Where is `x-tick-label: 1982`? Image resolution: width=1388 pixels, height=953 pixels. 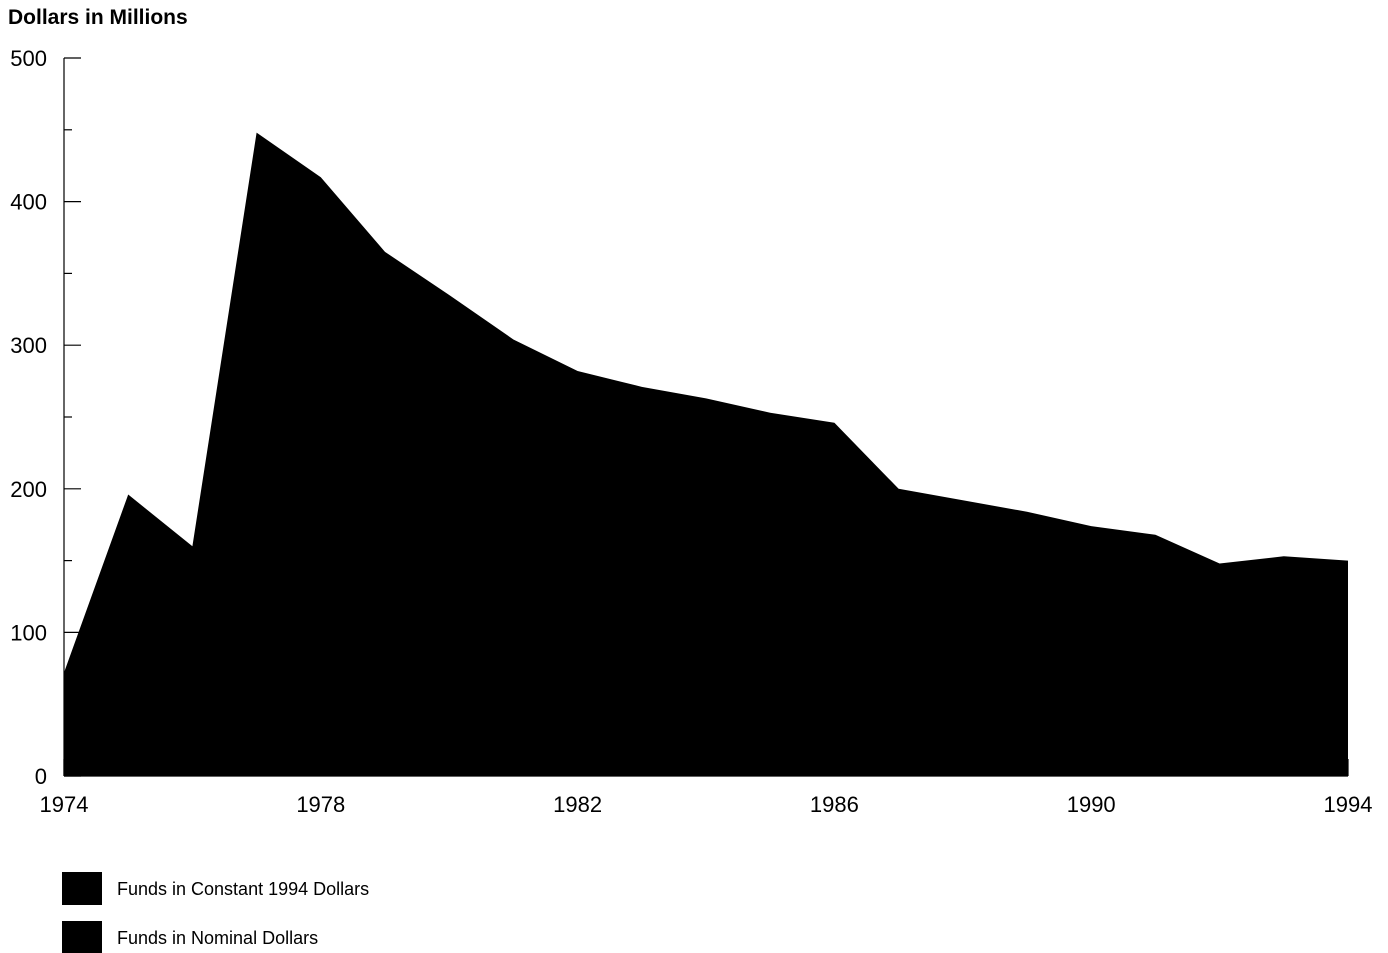
x-tick-label: 1982 is located at coordinates (577, 804).